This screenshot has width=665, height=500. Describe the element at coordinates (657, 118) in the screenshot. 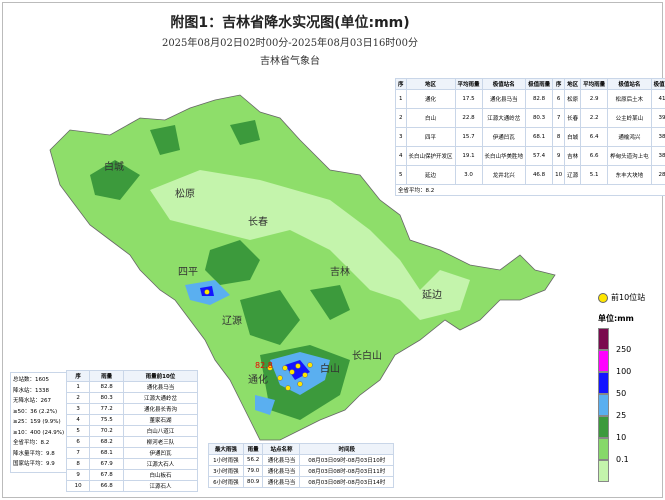

I see `table-cell: 39.8` at that location.